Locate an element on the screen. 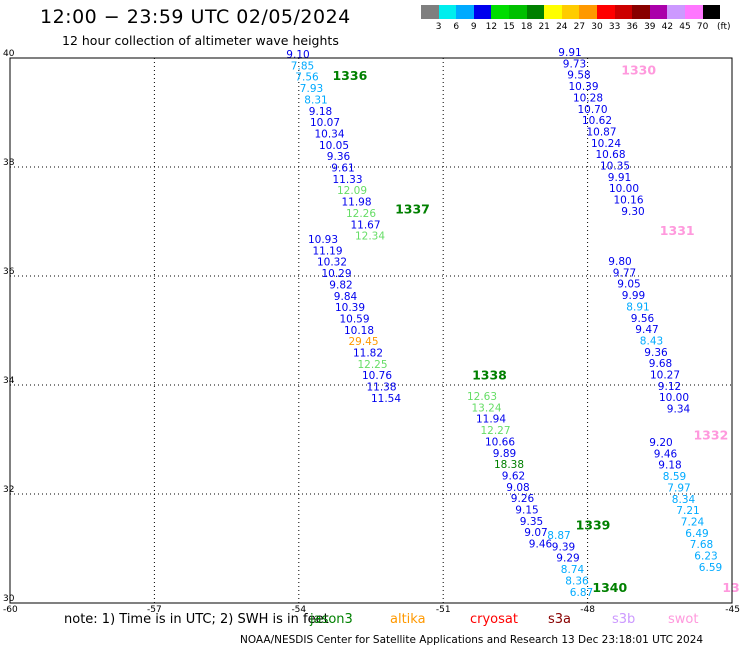 The height and width of the screenshot is (650, 740). wave-height-value: 12.63 is located at coordinates (482, 397).